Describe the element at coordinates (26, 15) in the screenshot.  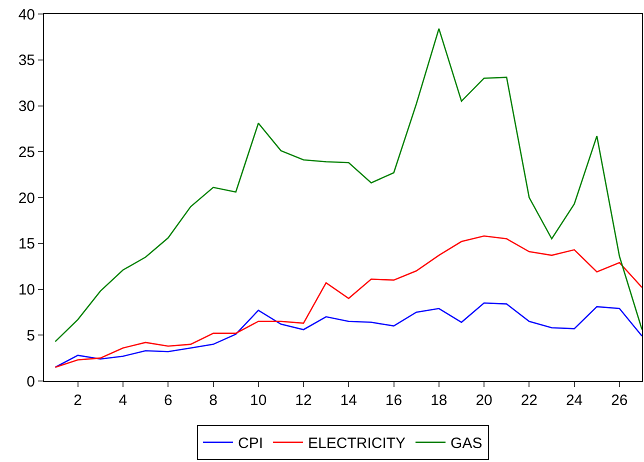
I see `y-tick-label: 40` at that location.